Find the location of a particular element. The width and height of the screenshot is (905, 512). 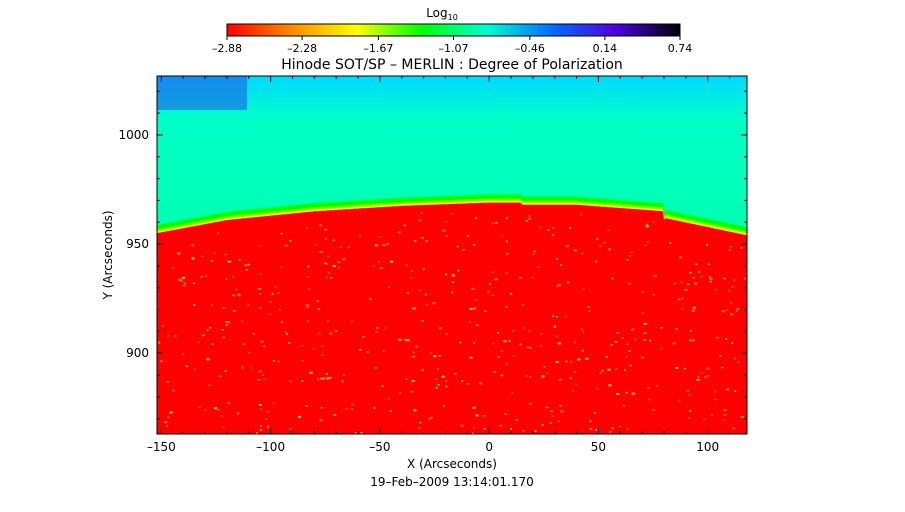

top-edge-band is located at coordinates (202, 93).